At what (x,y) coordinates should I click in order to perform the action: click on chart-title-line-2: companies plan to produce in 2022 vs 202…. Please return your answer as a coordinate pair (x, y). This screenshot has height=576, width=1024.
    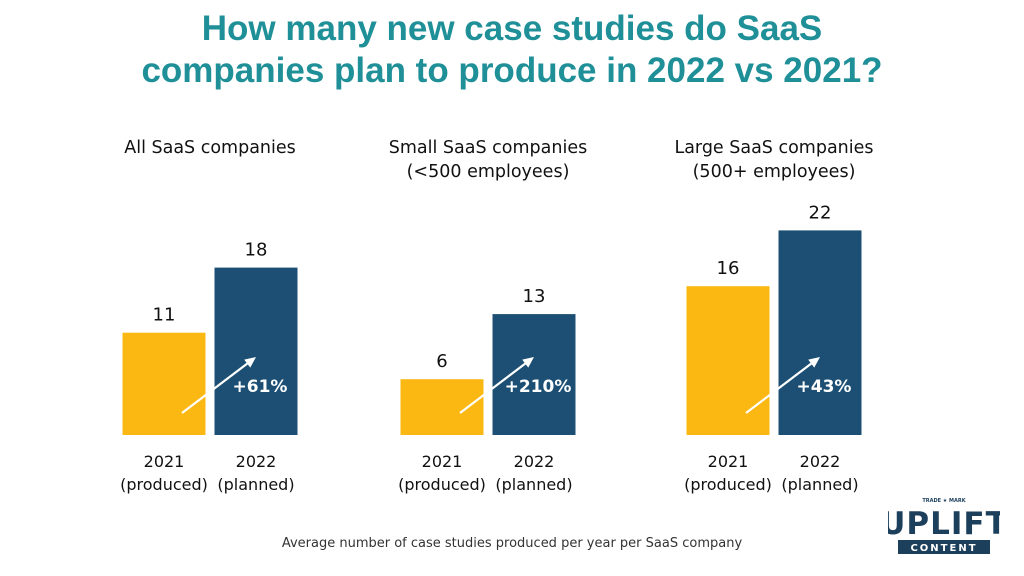
    Looking at the image, I should click on (512, 70).